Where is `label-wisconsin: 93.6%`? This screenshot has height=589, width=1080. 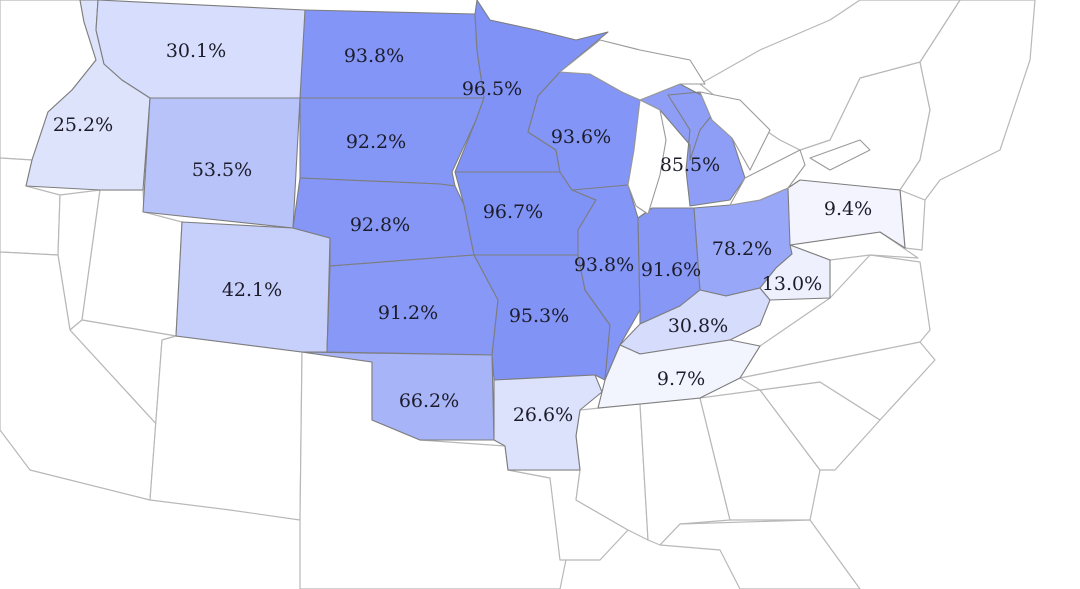
label-wisconsin: 93.6% is located at coordinates (581, 137).